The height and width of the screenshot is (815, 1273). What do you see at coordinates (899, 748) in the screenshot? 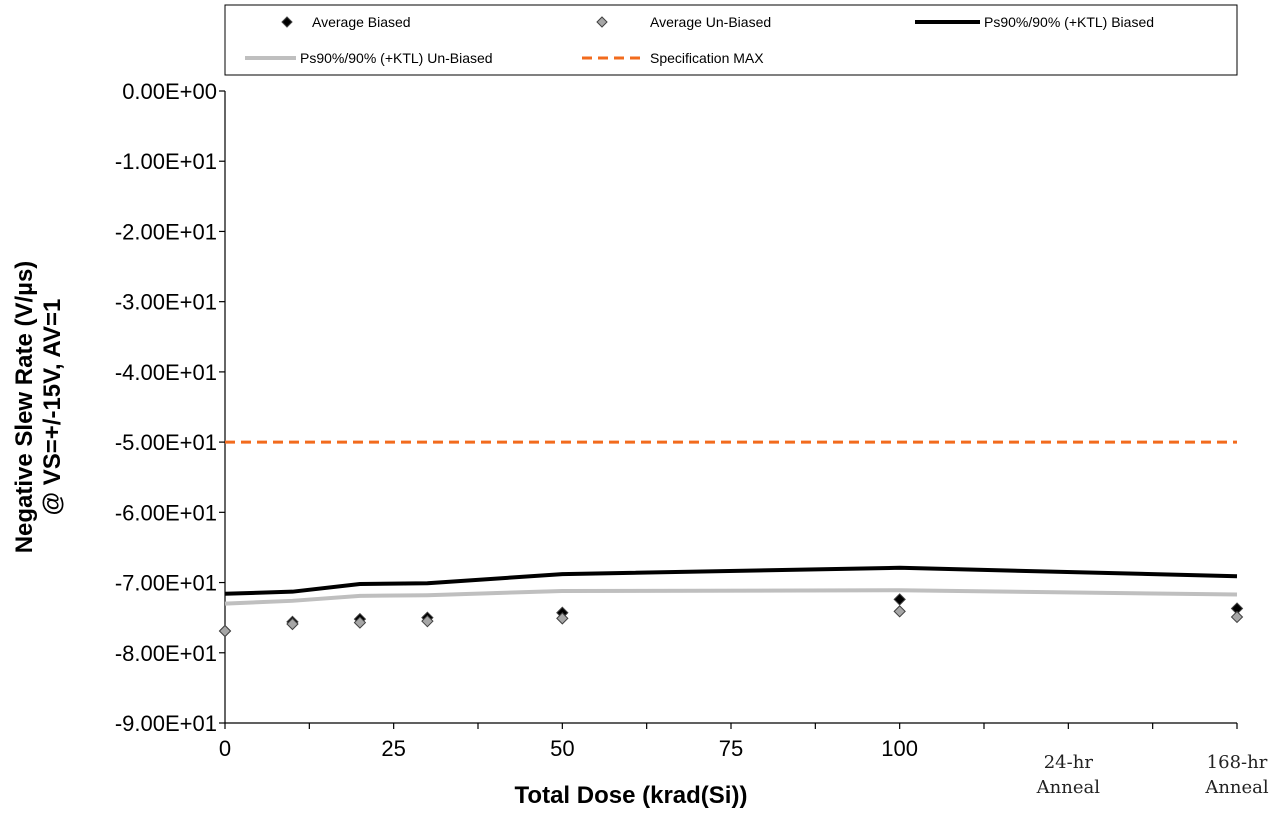
I see `x-tick-label: 100` at bounding box center [899, 748].